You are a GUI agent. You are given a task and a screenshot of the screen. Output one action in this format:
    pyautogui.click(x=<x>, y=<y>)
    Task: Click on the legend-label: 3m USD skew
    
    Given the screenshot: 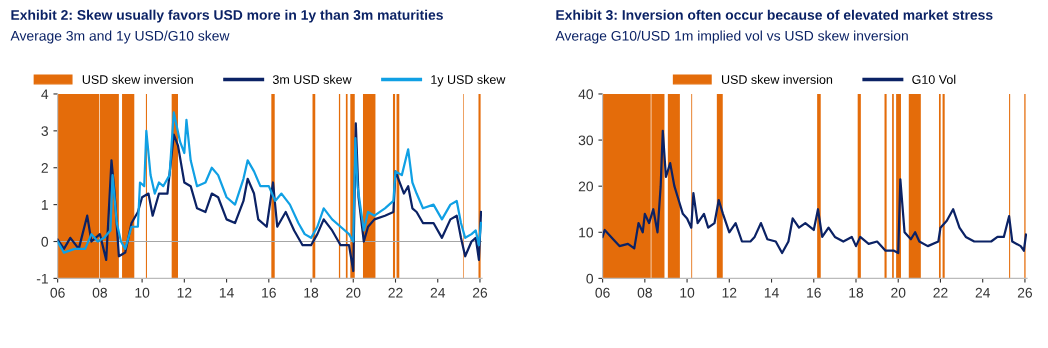 What is the action you would take?
    pyautogui.click(x=312, y=79)
    